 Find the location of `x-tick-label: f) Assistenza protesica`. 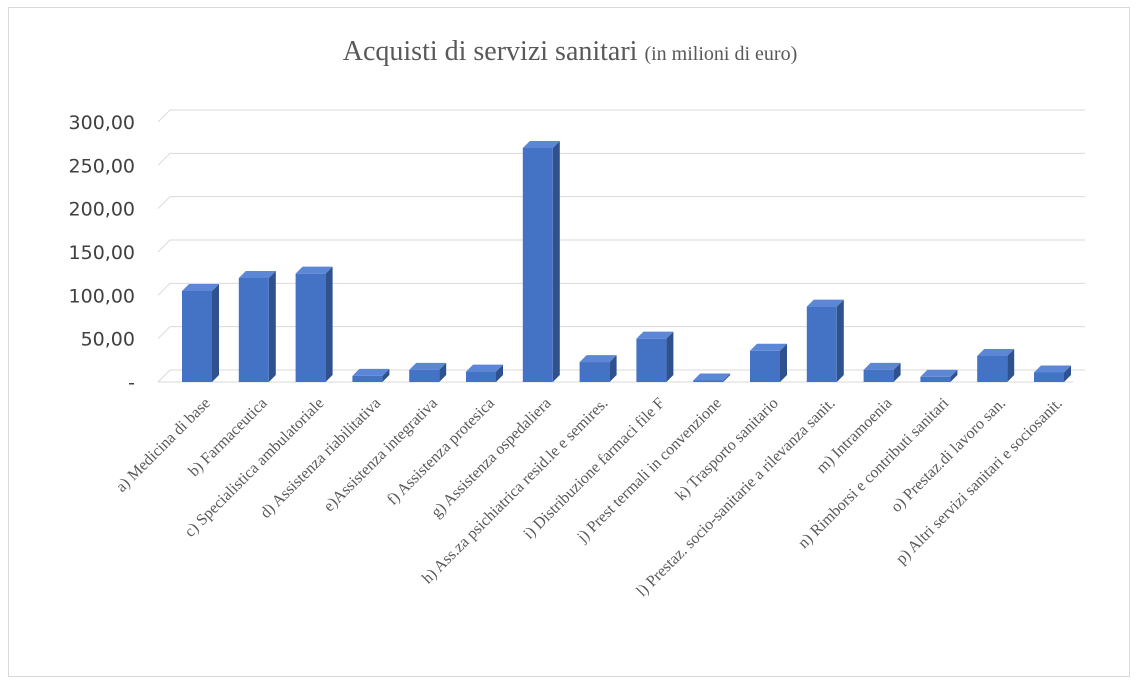

x-tick-label: f) Assistenza protesica is located at coordinates (441, 452).